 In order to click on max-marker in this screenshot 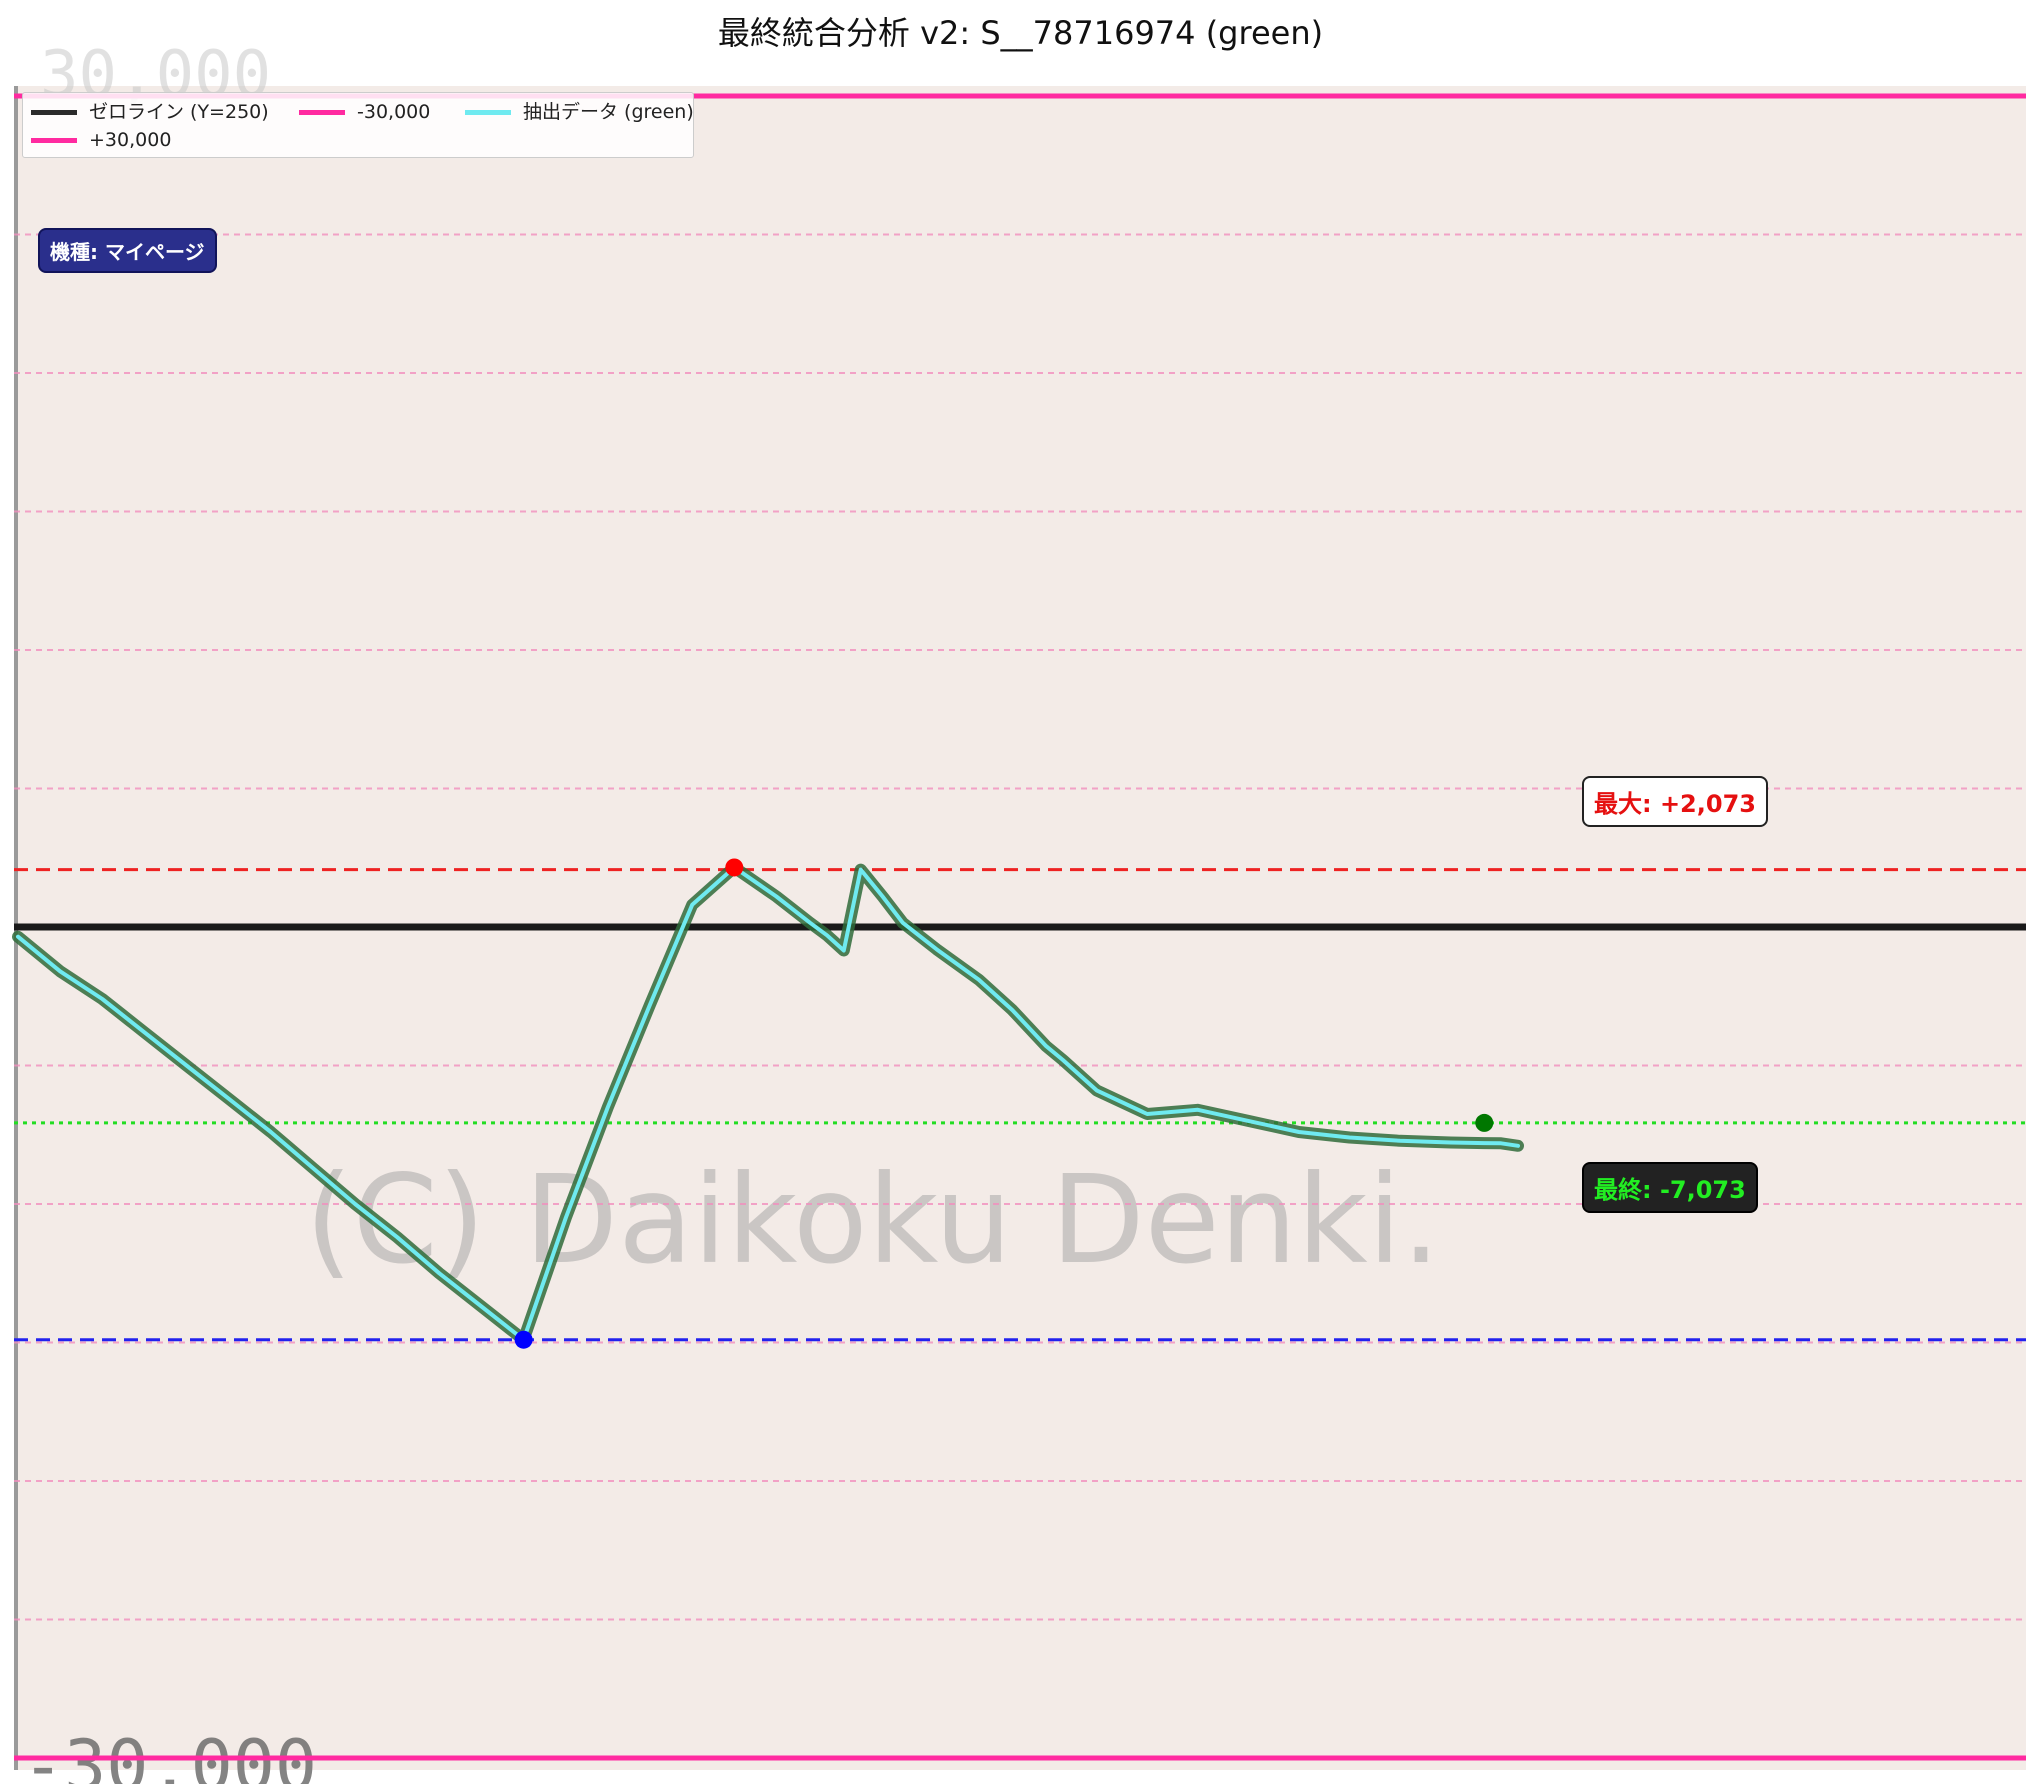, I will do `click(734, 867)`.